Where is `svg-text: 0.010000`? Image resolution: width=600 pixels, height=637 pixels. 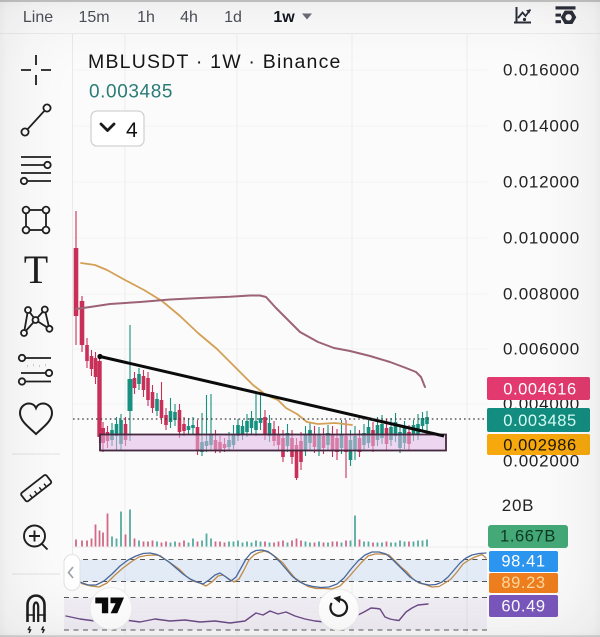
svg-text: 0.010000 is located at coordinates (541, 238).